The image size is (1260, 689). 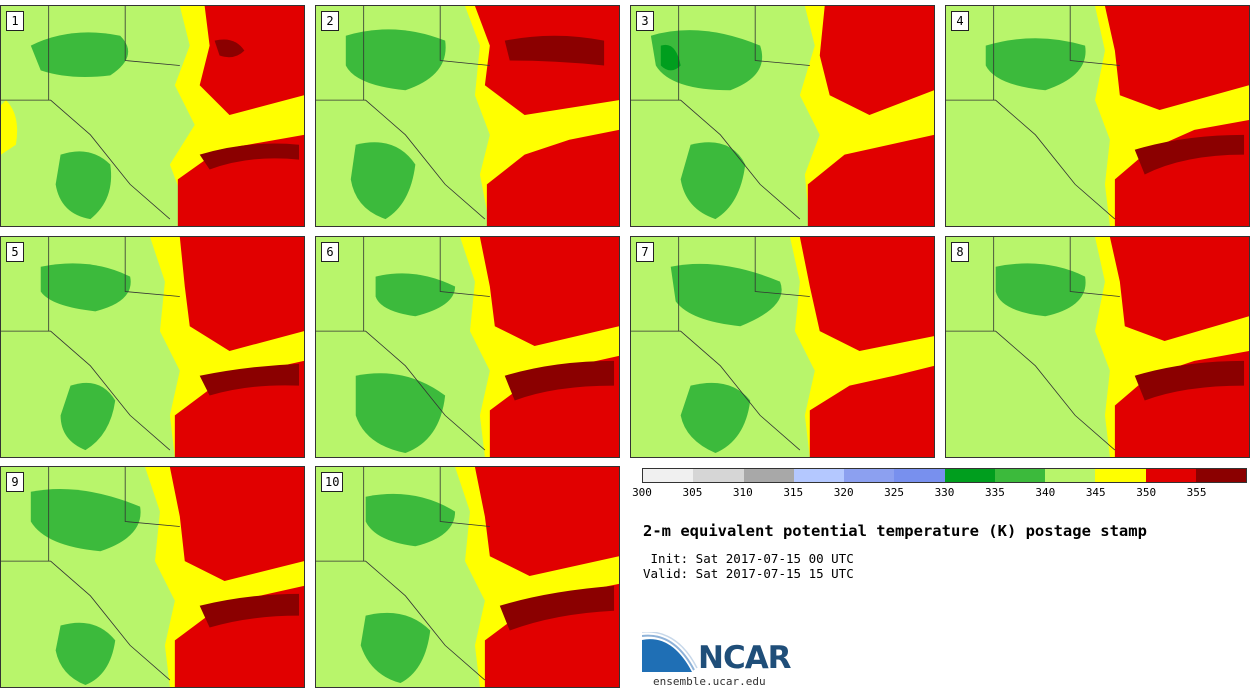 I want to click on colorbar-tick-label: 315, so click(x=793, y=492).